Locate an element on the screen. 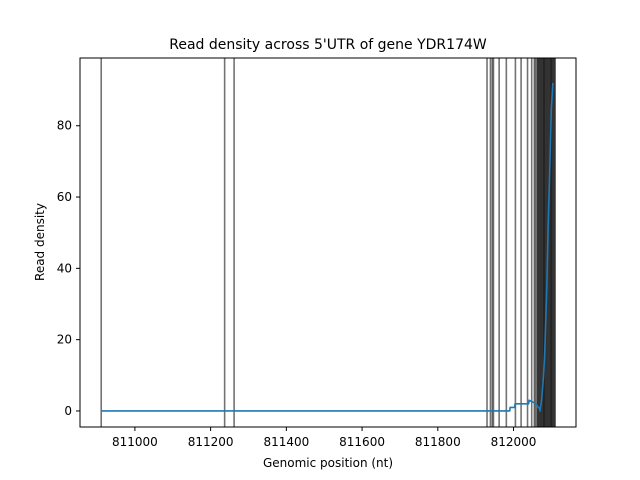  x-tick-label: 812000 is located at coordinates (514, 442).